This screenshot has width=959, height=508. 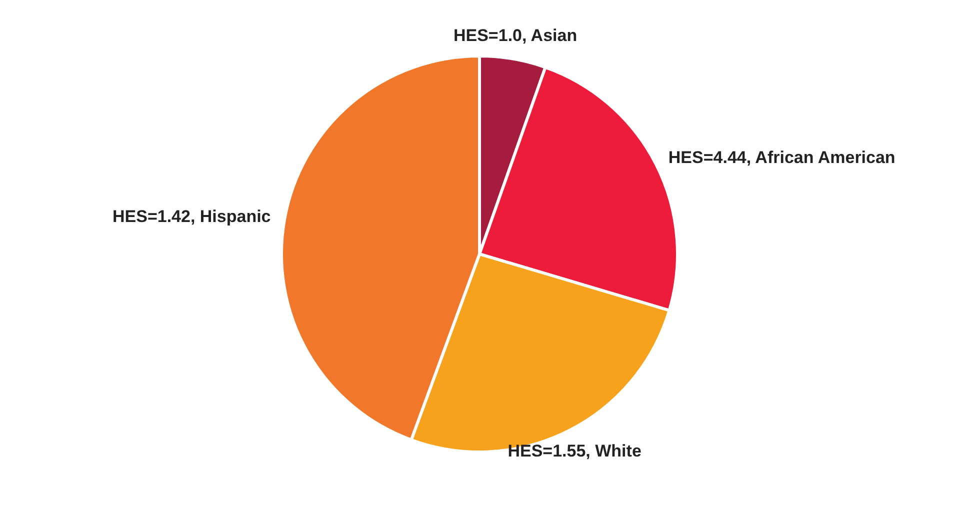 I want to click on slice-label: HES=1.55, White, so click(x=575, y=450).